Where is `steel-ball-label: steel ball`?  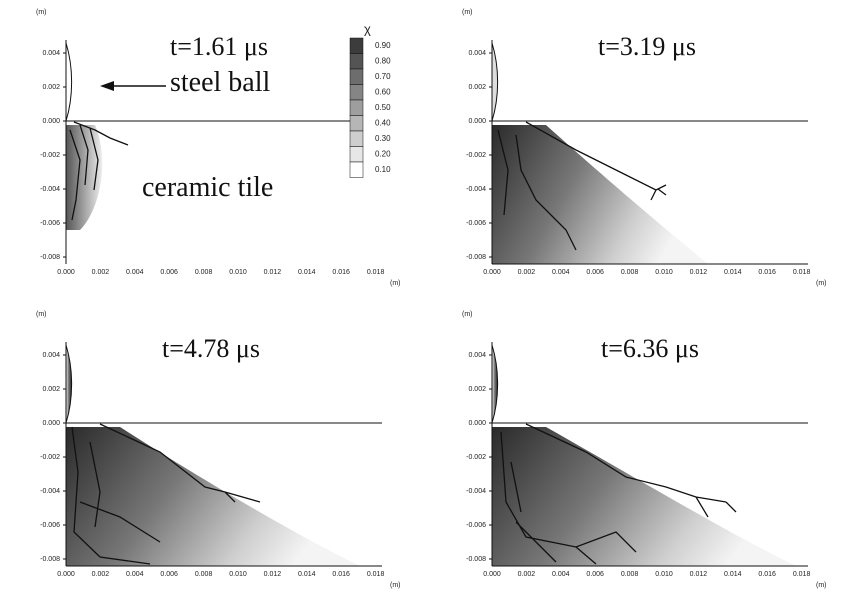
steel-ball-label: steel ball is located at coordinates (220, 82).